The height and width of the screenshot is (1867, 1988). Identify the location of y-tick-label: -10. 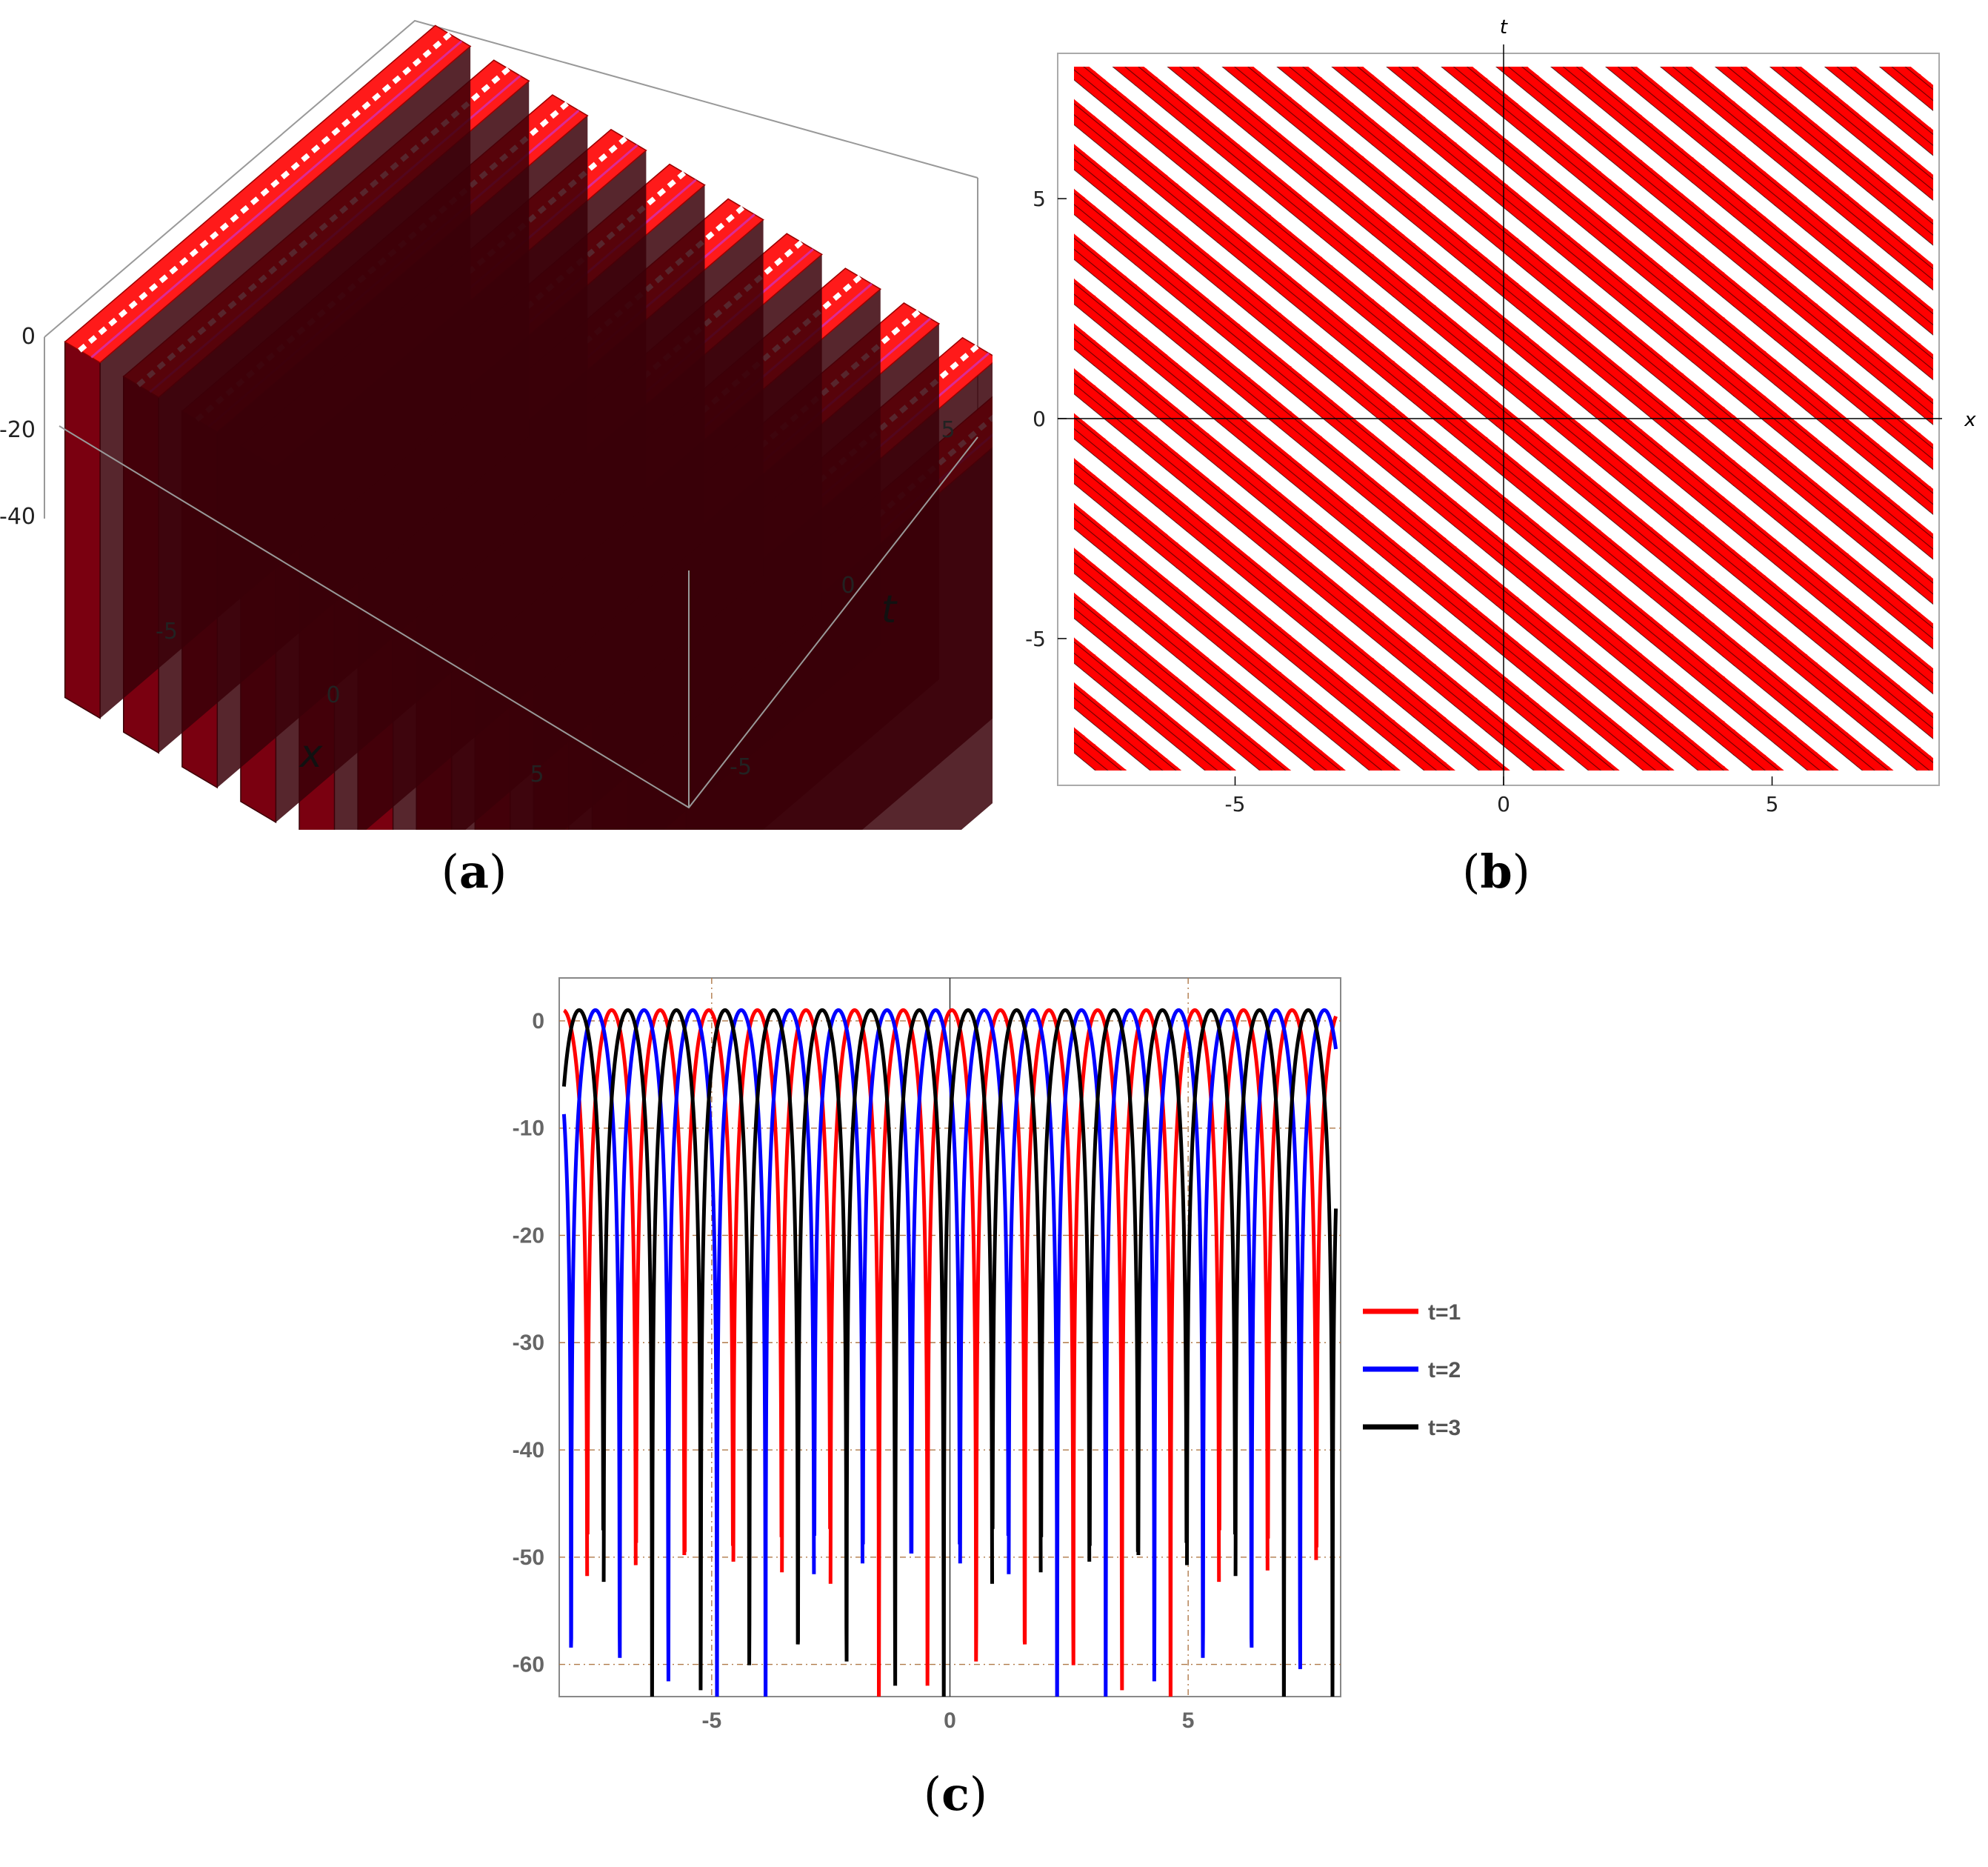
(528, 1128).